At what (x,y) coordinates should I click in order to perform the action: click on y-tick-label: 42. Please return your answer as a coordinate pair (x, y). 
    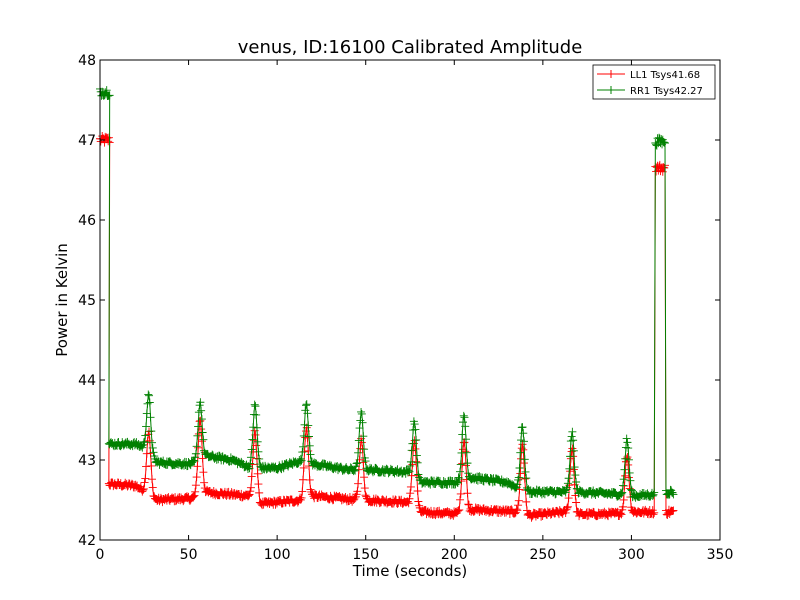
    Looking at the image, I should click on (87, 541).